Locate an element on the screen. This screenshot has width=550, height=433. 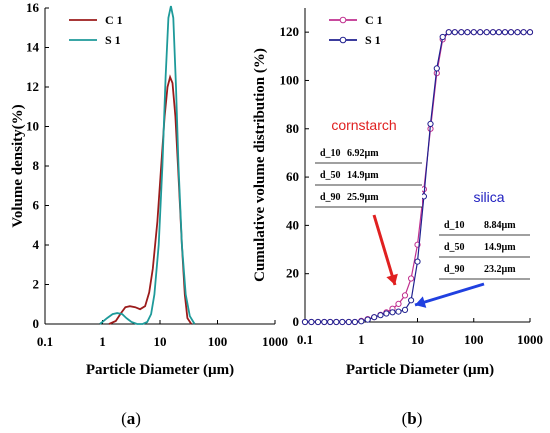
y-tick-label: 20 is located at coordinates (292, 273).